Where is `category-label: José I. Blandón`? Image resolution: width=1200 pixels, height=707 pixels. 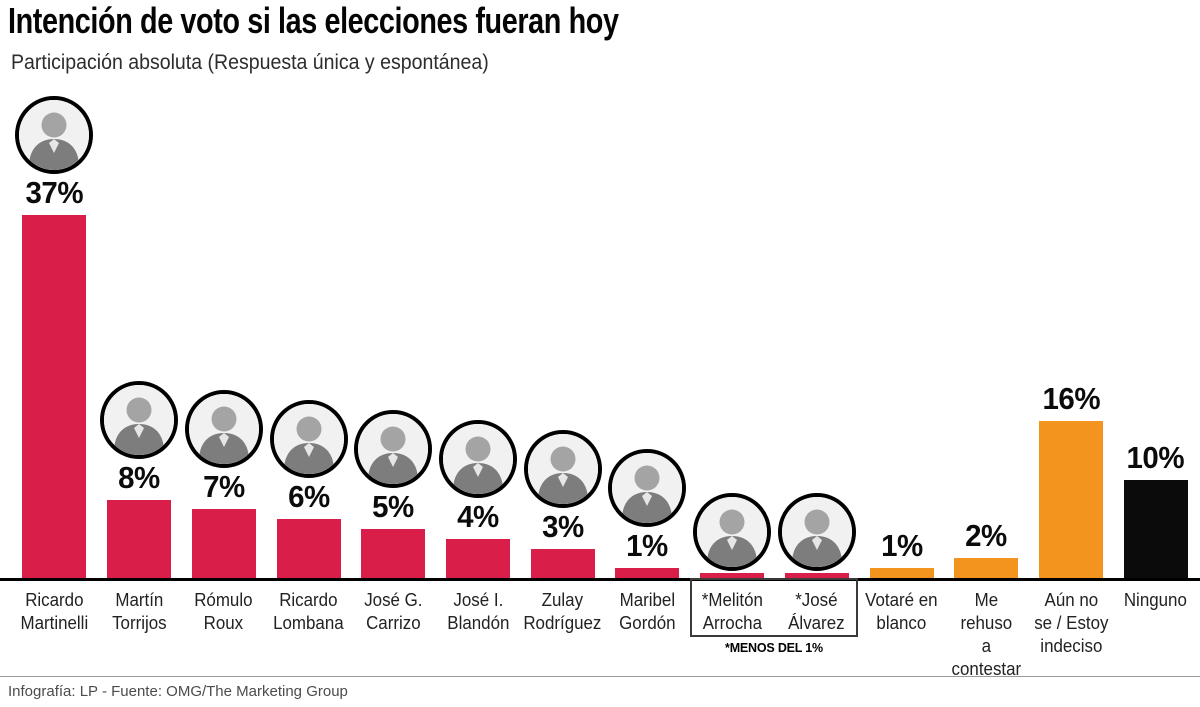 category-label: José I. Blandón is located at coordinates (478, 611).